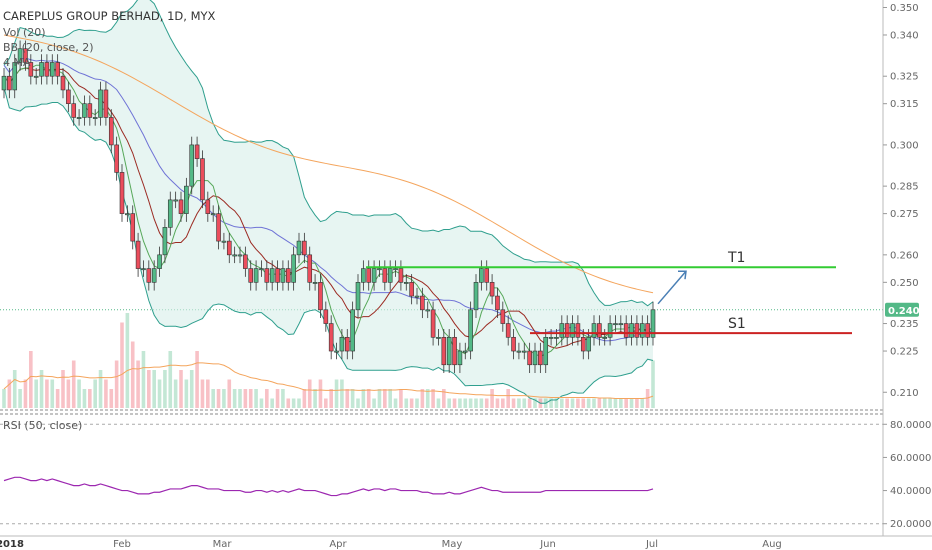 This screenshot has width=932, height=550. Describe the element at coordinates (122, 544) in the screenshot. I see `time-tick-label: Feb` at that location.